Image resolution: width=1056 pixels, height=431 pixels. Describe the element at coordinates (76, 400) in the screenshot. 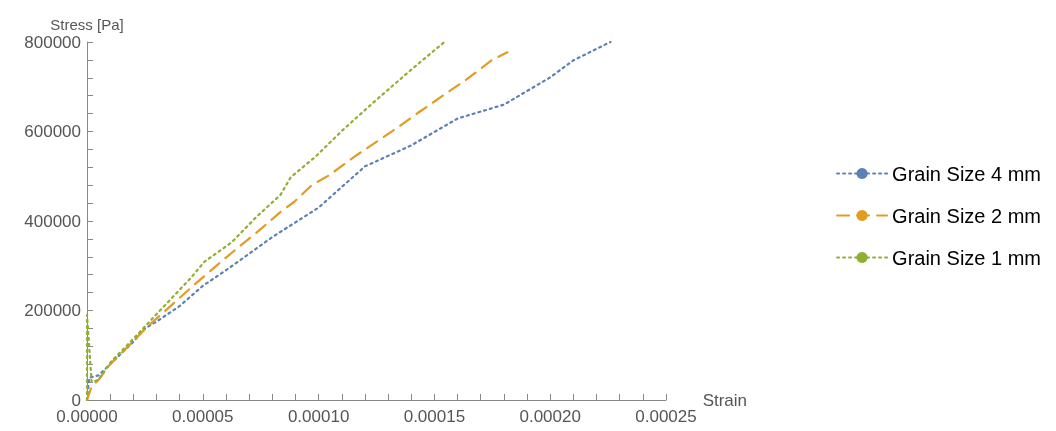

I see `y-tick-label: 0` at that location.